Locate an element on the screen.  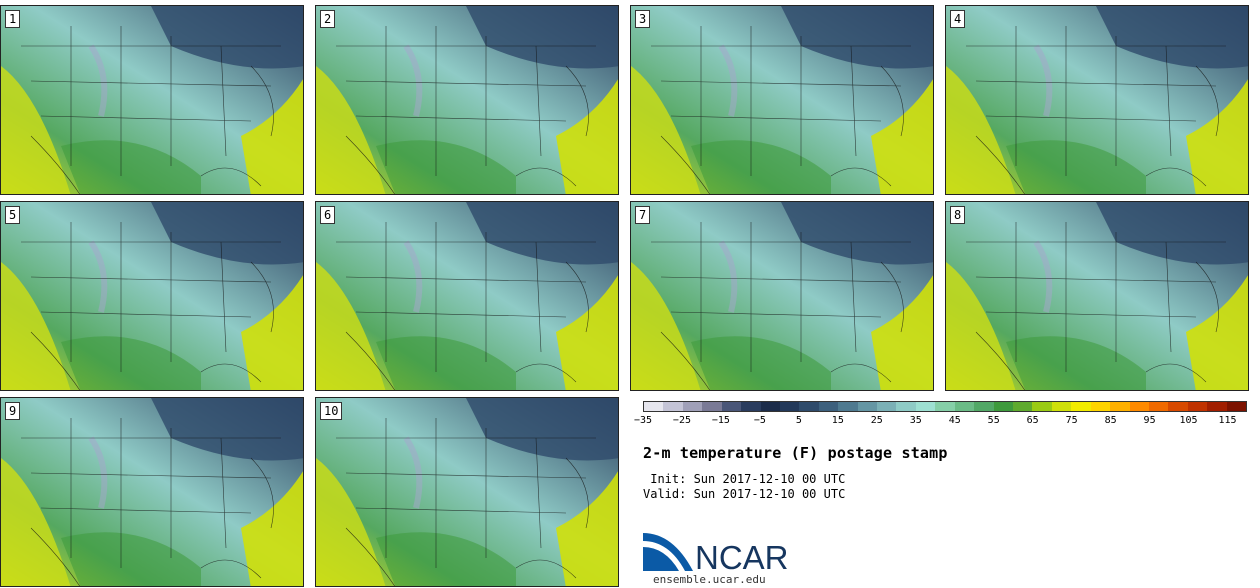
colorbar-tick-label: 95 is located at coordinates (1149, 420).